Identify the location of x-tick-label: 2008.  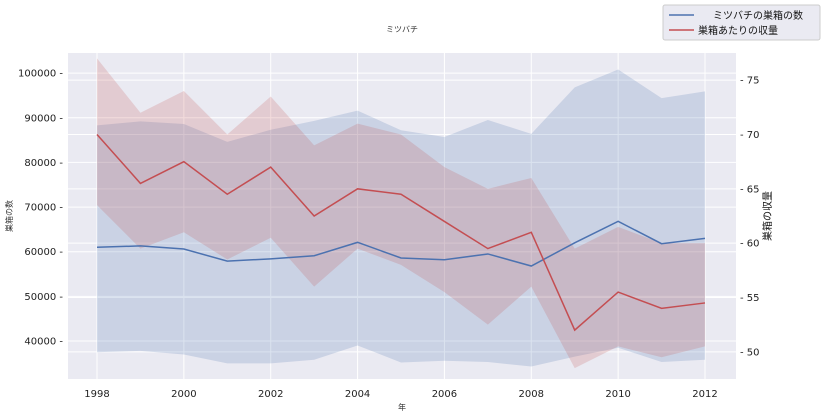
(531, 394).